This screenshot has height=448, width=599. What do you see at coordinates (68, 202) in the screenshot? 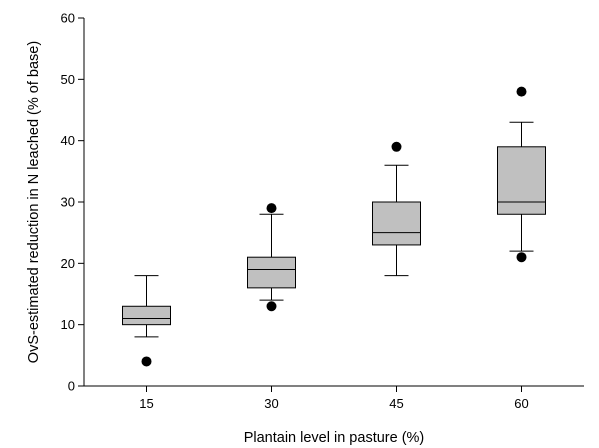
I see `y-tick-label: 30` at bounding box center [68, 202].